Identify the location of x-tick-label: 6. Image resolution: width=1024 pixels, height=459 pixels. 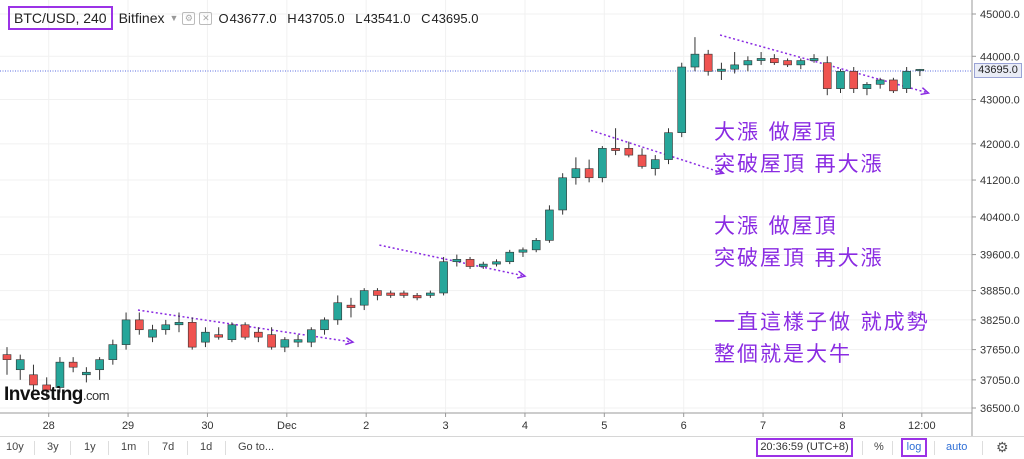
(684, 426).